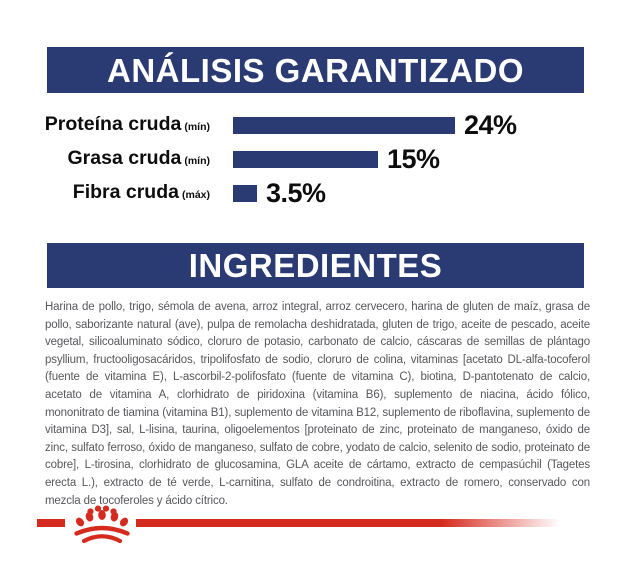  I want to click on ingredients-banner: INGREDIENTES, so click(315, 265).